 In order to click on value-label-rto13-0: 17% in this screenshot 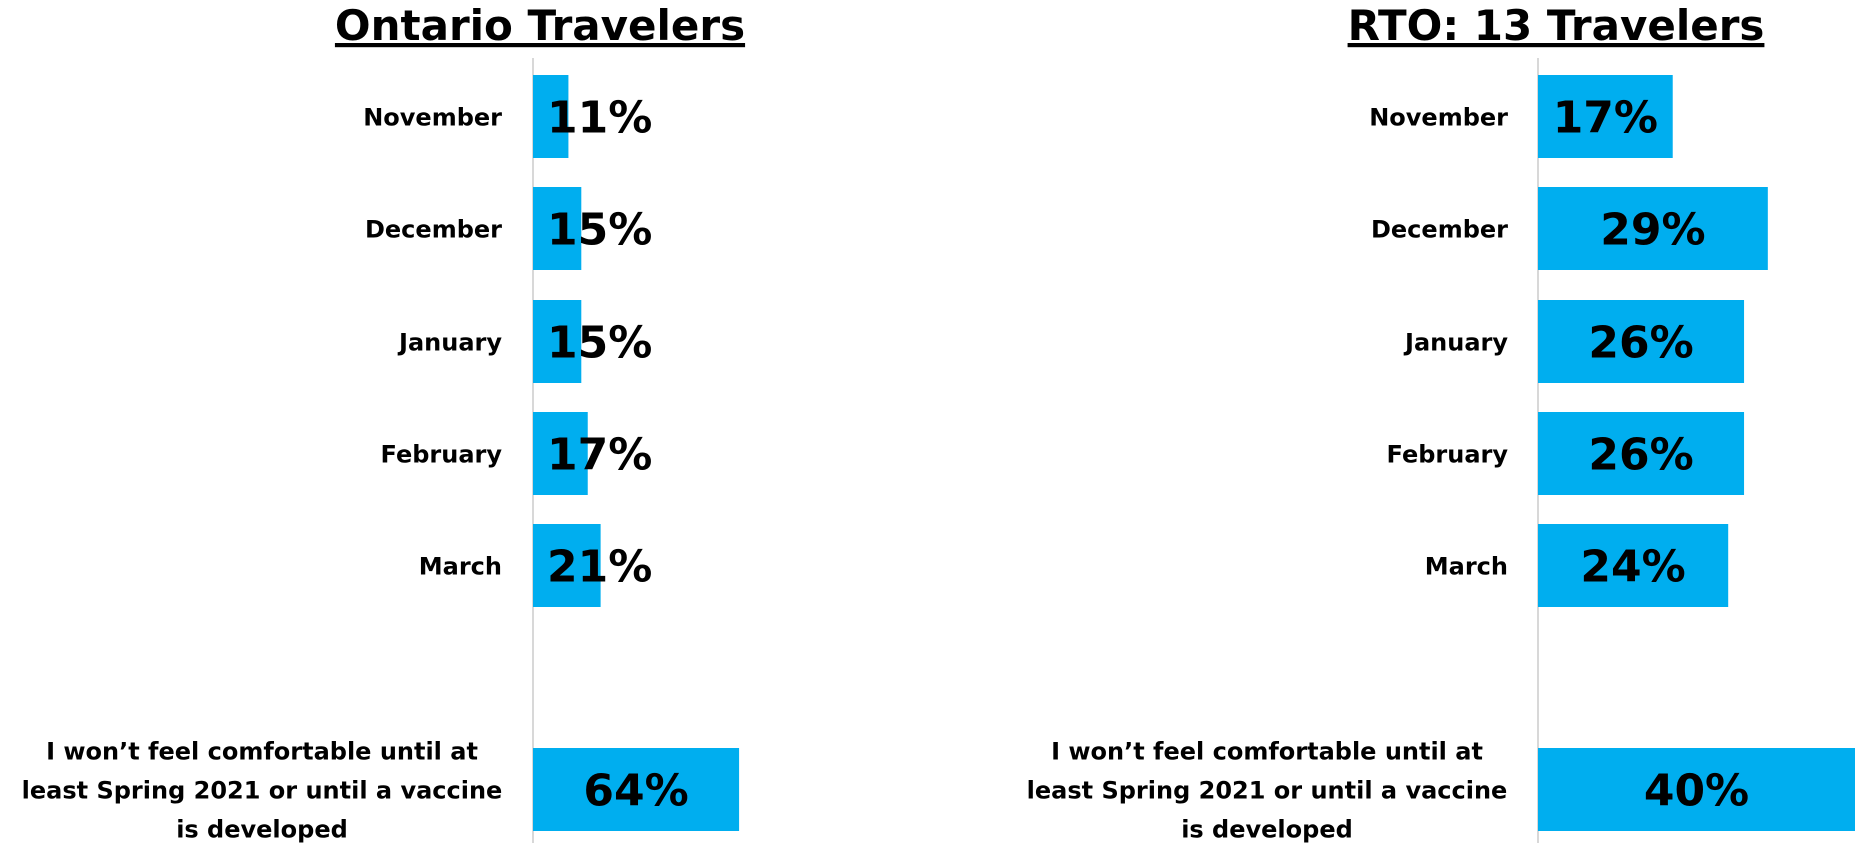, I will do `click(1605, 118)`.